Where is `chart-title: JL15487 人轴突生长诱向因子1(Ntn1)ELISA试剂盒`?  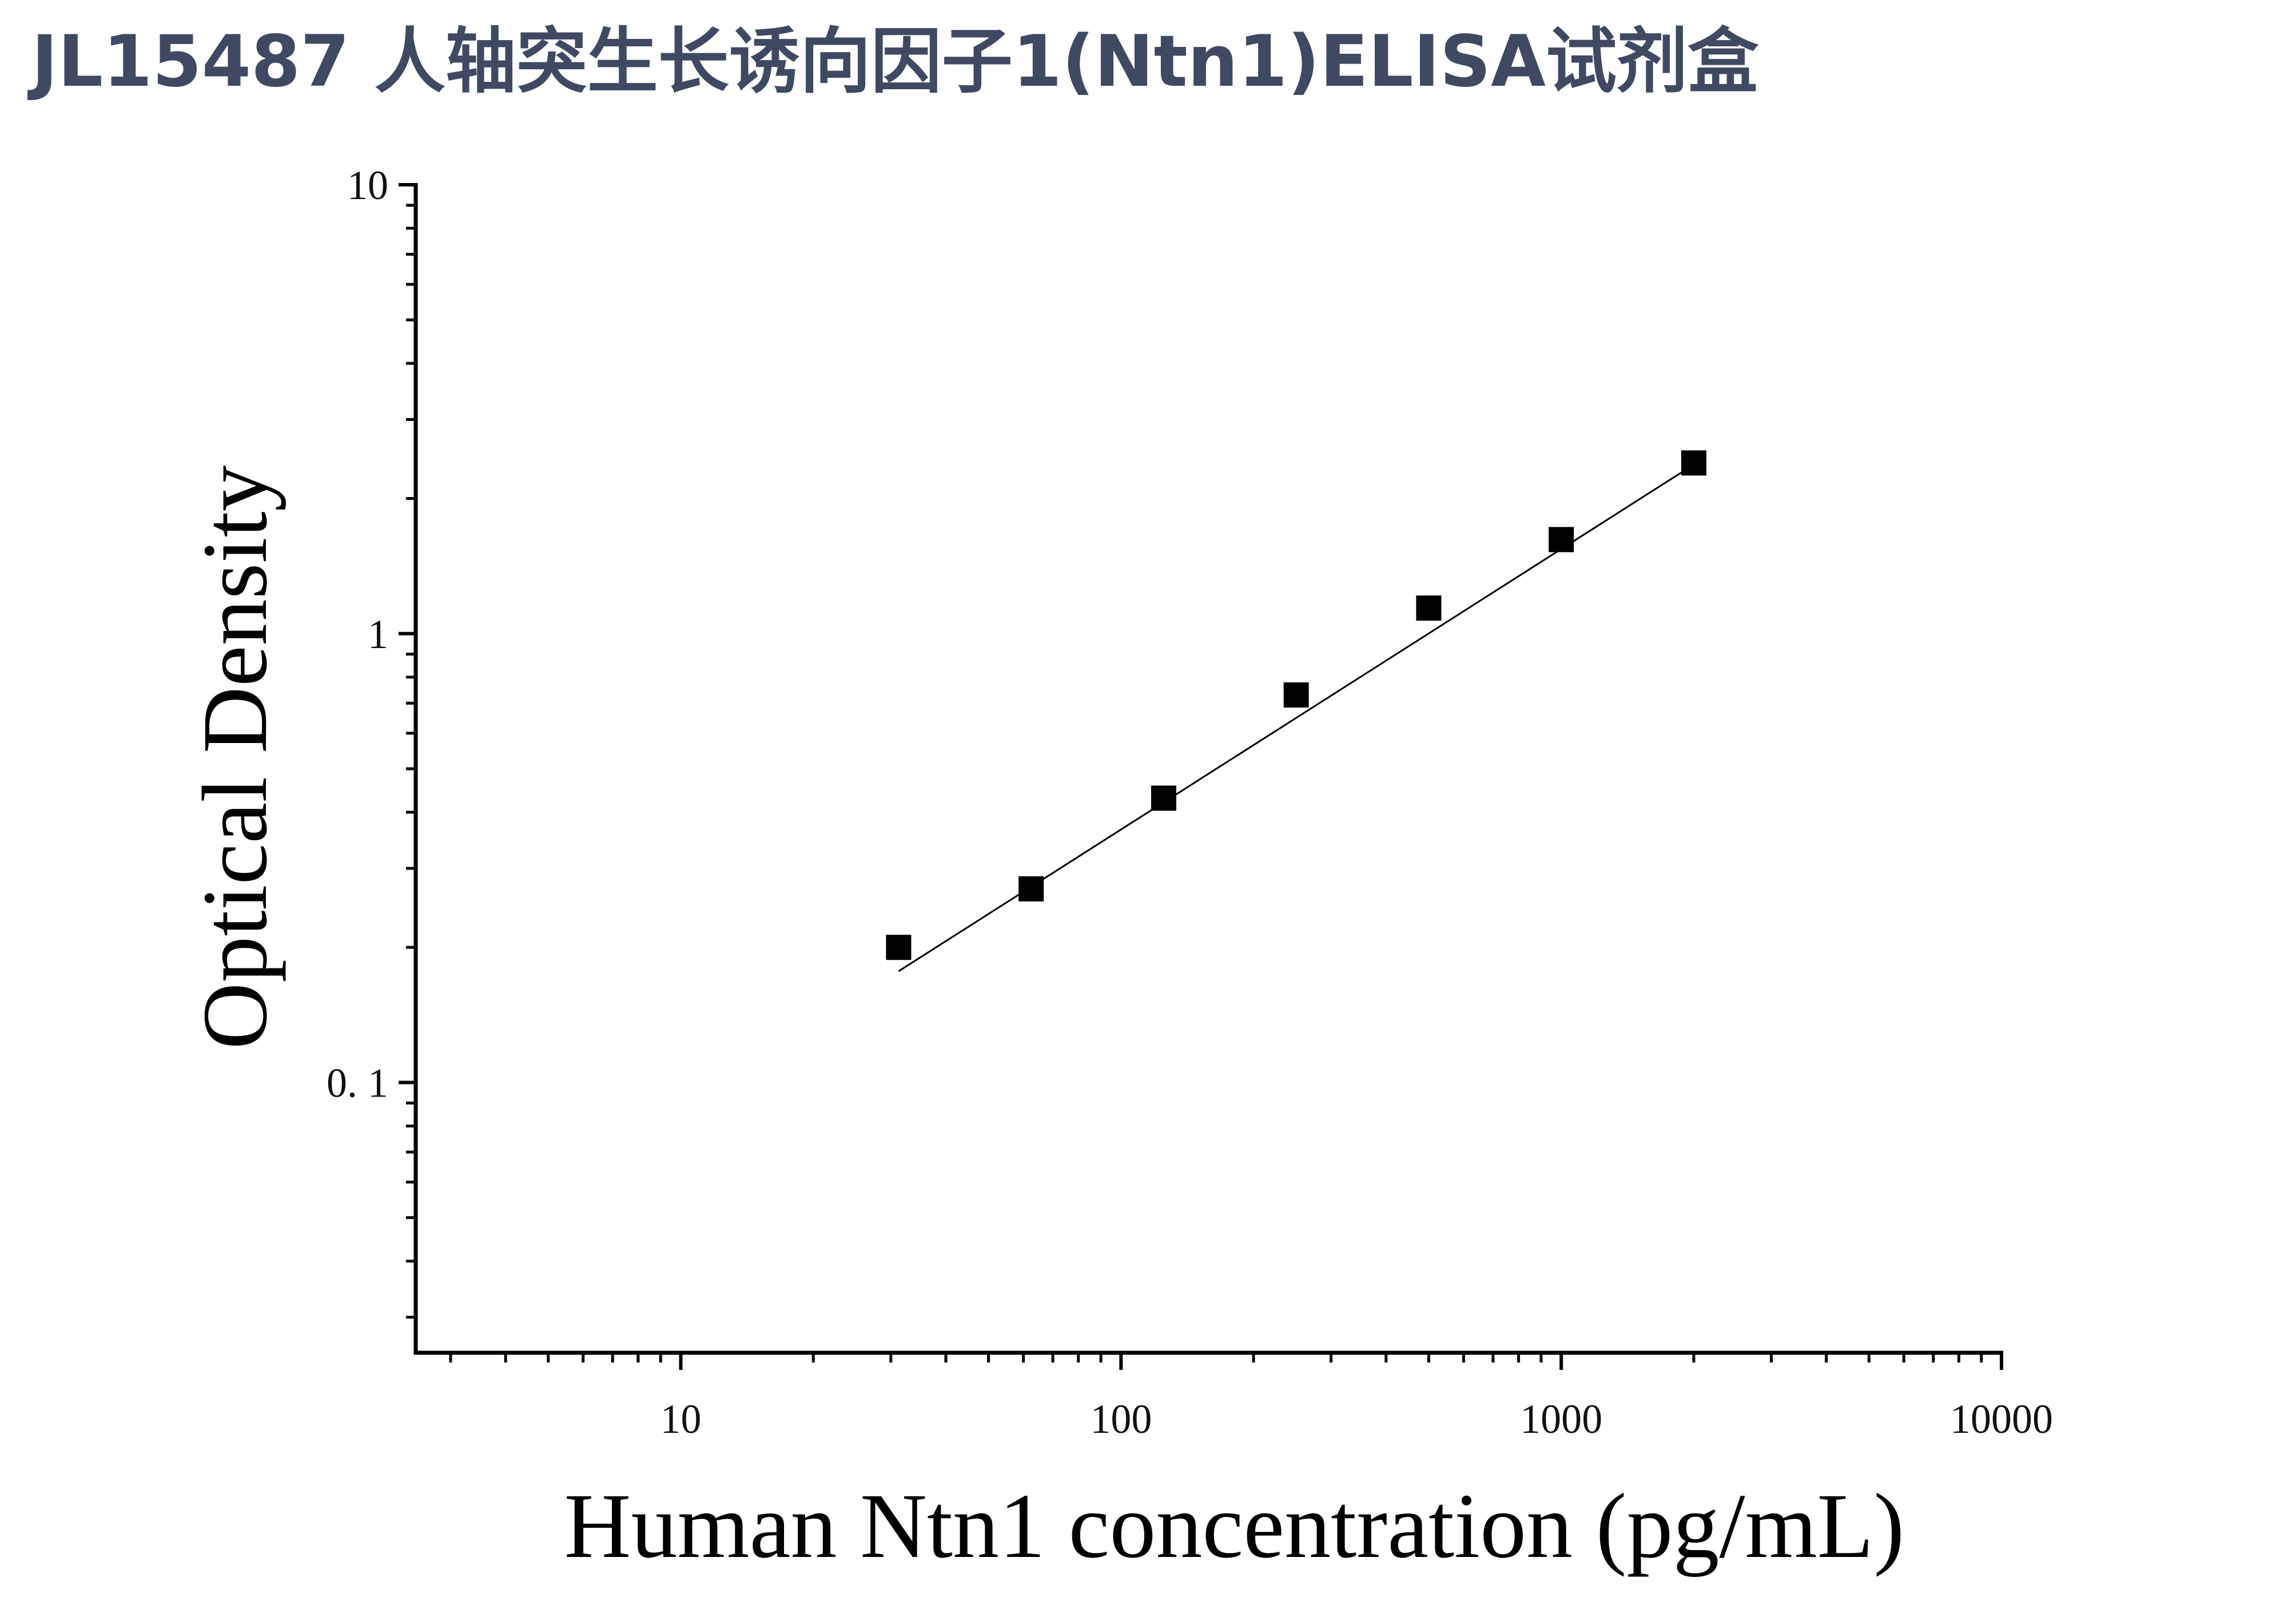
chart-title: JL15487 人轴突生长诱向因子1(Ntn1)ELISA试剂盒 is located at coordinates (895, 62).